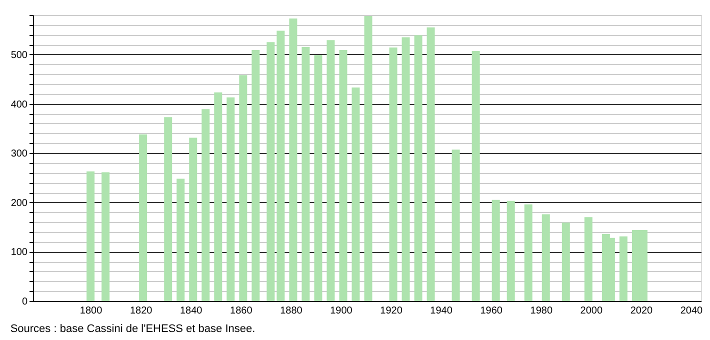 This screenshot has height=340, width=710. Describe the element at coordinates (642, 311) in the screenshot. I see `x-tick-label: 2020` at that location.